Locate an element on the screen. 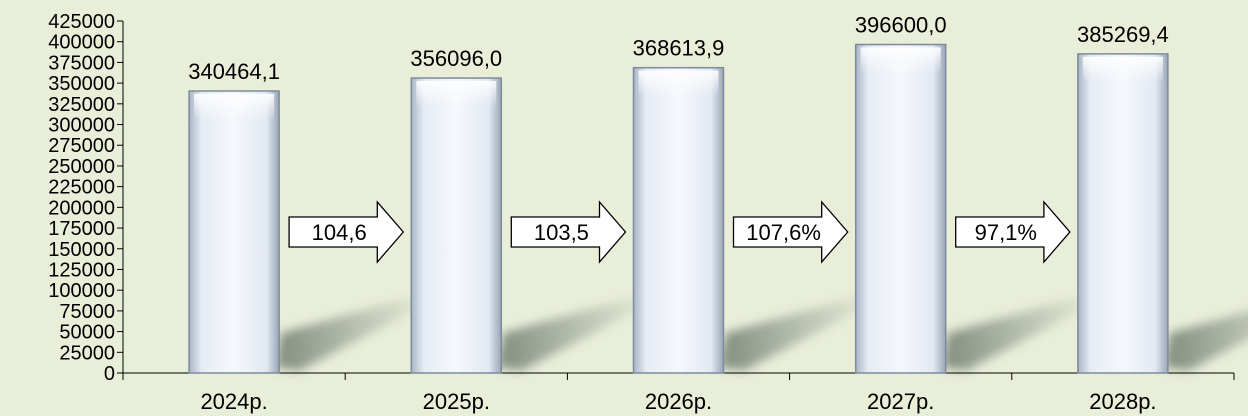 The height and width of the screenshot is (416, 1248). y-tick-label: 0 is located at coordinates (109, 374).